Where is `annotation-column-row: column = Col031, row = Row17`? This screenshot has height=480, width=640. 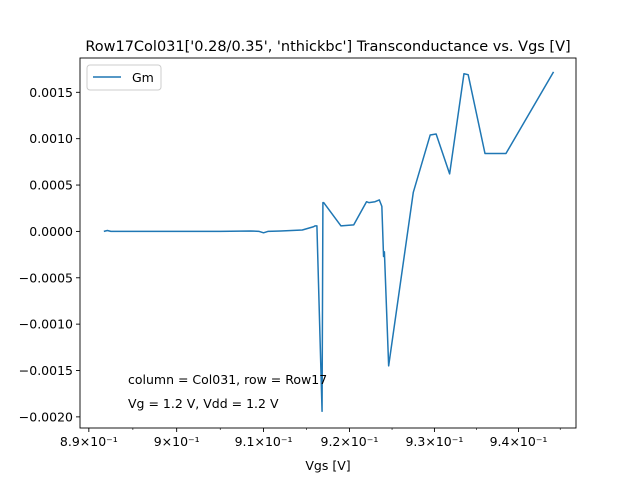
annotation-column-row: column = Col031, row = Row17 is located at coordinates (227, 379).